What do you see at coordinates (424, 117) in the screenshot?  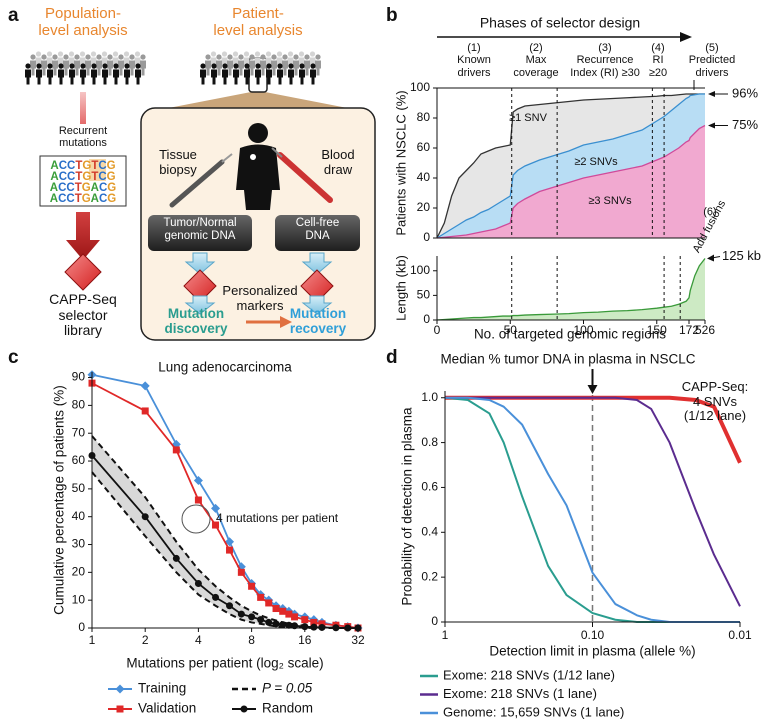 I see `y-tick-label: 80` at bounding box center [424, 117].